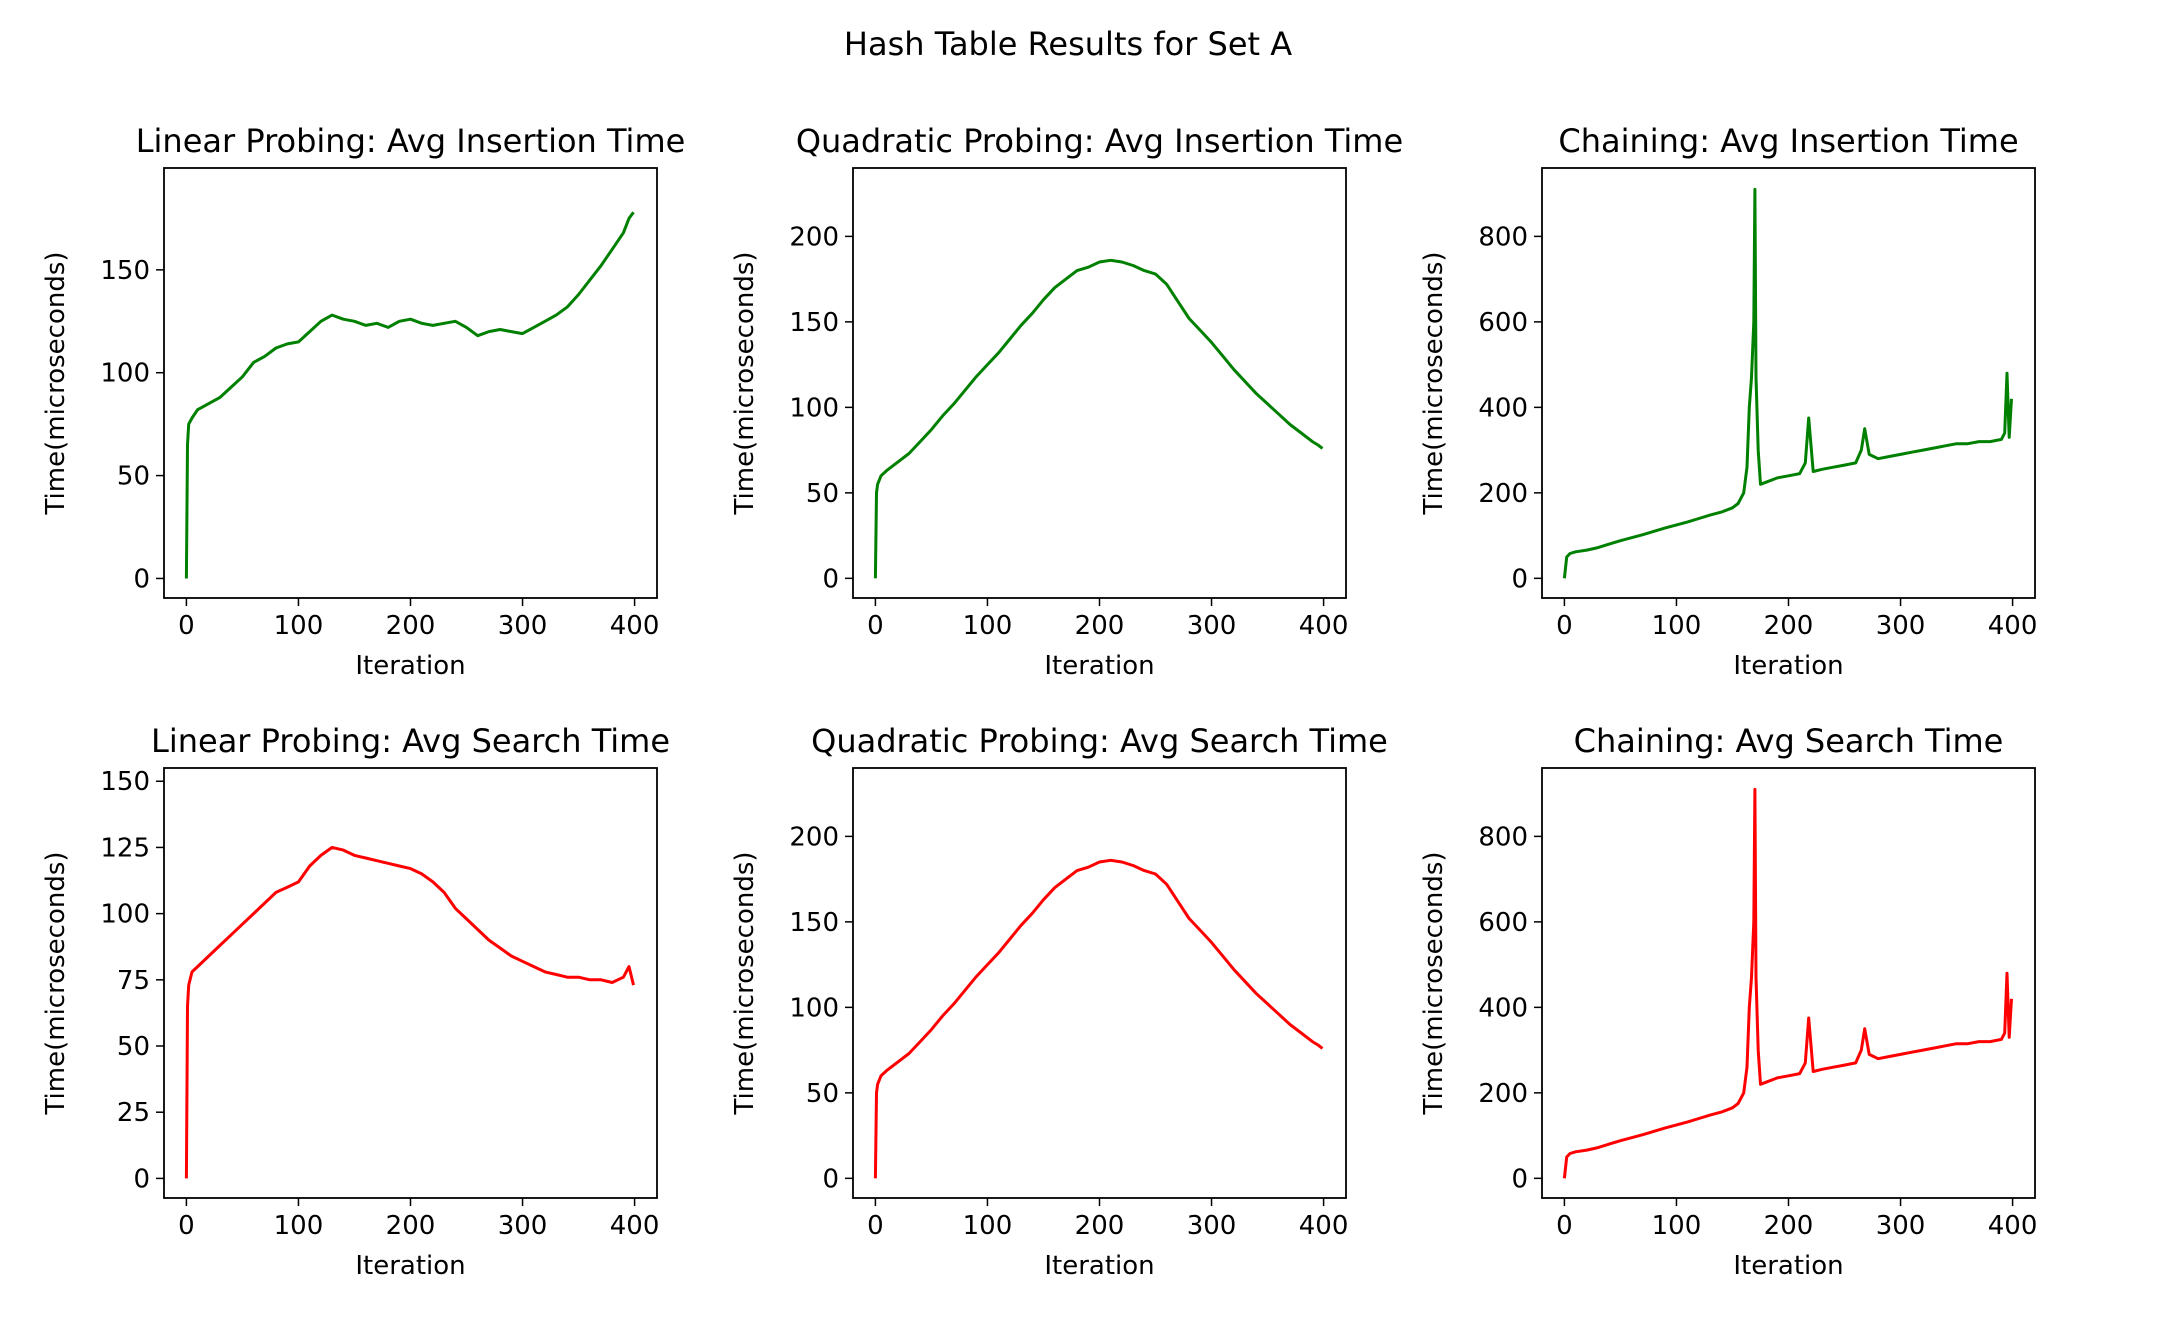 Image resolution: width=2184 pixels, height=1332 pixels. I want to click on subplot-title: Linear Probing: Avg Search Time, so click(410, 741).